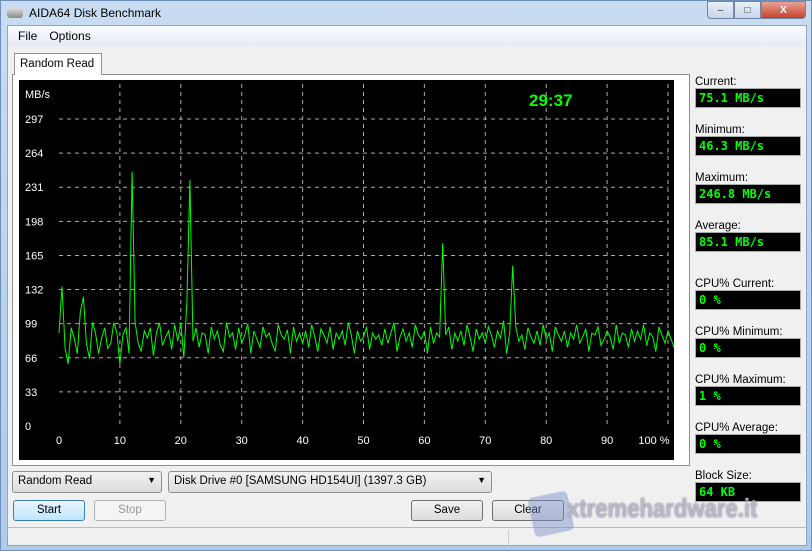 Image resolution: width=812 pixels, height=551 pixels. I want to click on stat-label: Average:, so click(718, 226).